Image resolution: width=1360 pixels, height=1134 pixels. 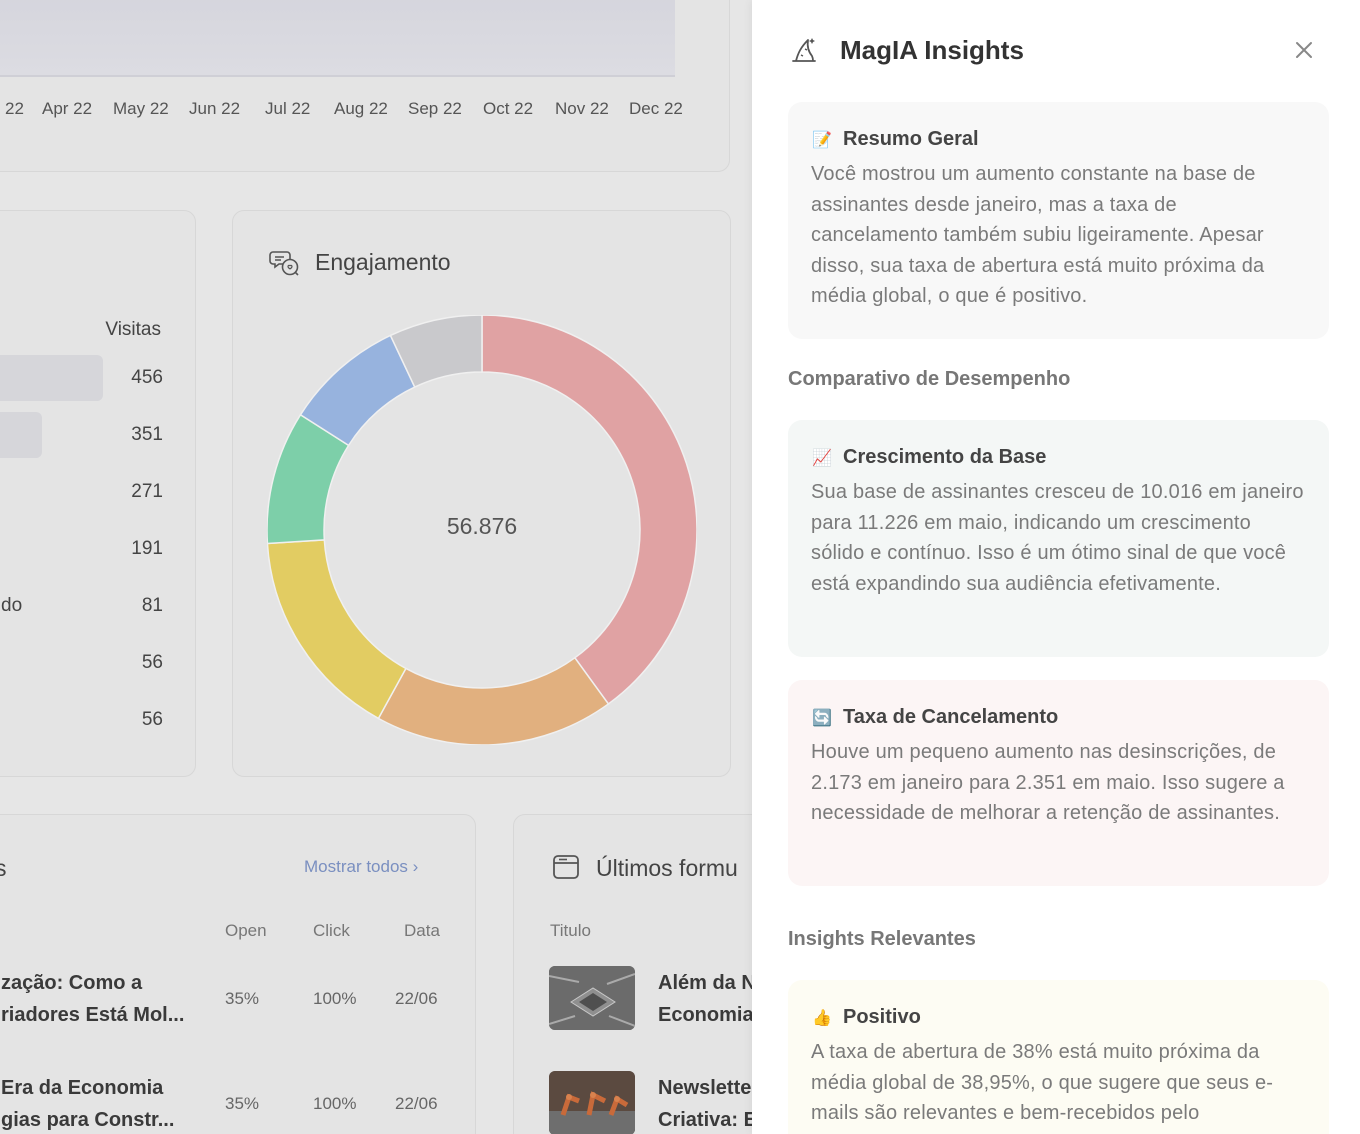 What do you see at coordinates (356, 866) in the screenshot?
I see `show-all-label: Mostrar todos` at bounding box center [356, 866].